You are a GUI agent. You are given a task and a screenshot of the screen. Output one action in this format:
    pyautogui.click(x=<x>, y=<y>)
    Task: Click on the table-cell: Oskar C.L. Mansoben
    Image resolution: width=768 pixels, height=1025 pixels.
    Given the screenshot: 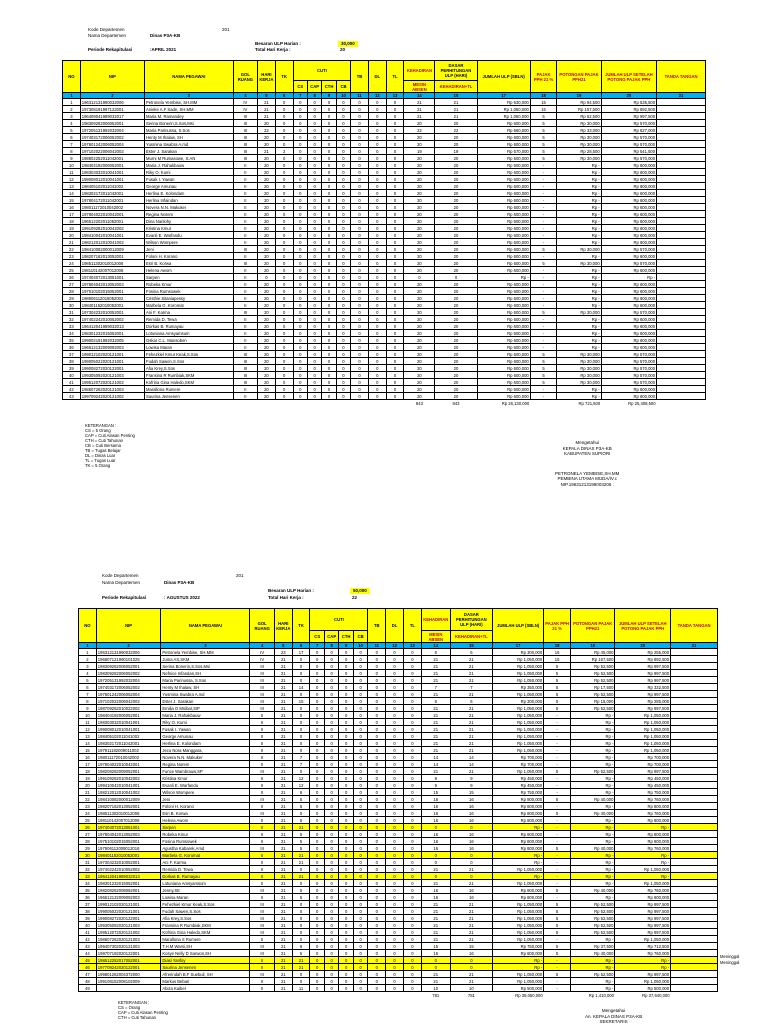 What is the action you would take?
    pyautogui.click(x=189, y=340)
    